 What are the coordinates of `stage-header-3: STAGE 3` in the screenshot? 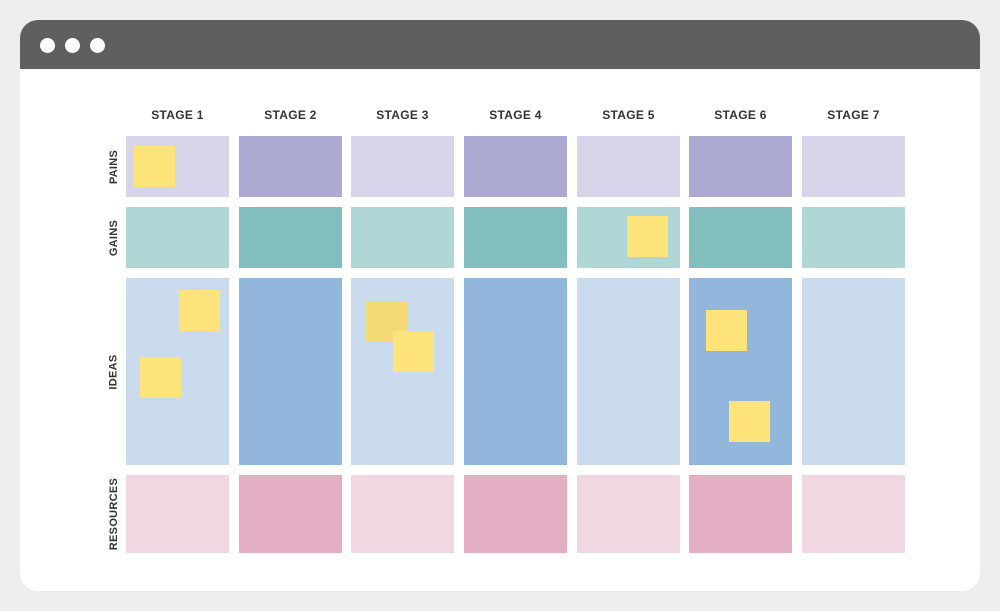 It's located at (402, 115).